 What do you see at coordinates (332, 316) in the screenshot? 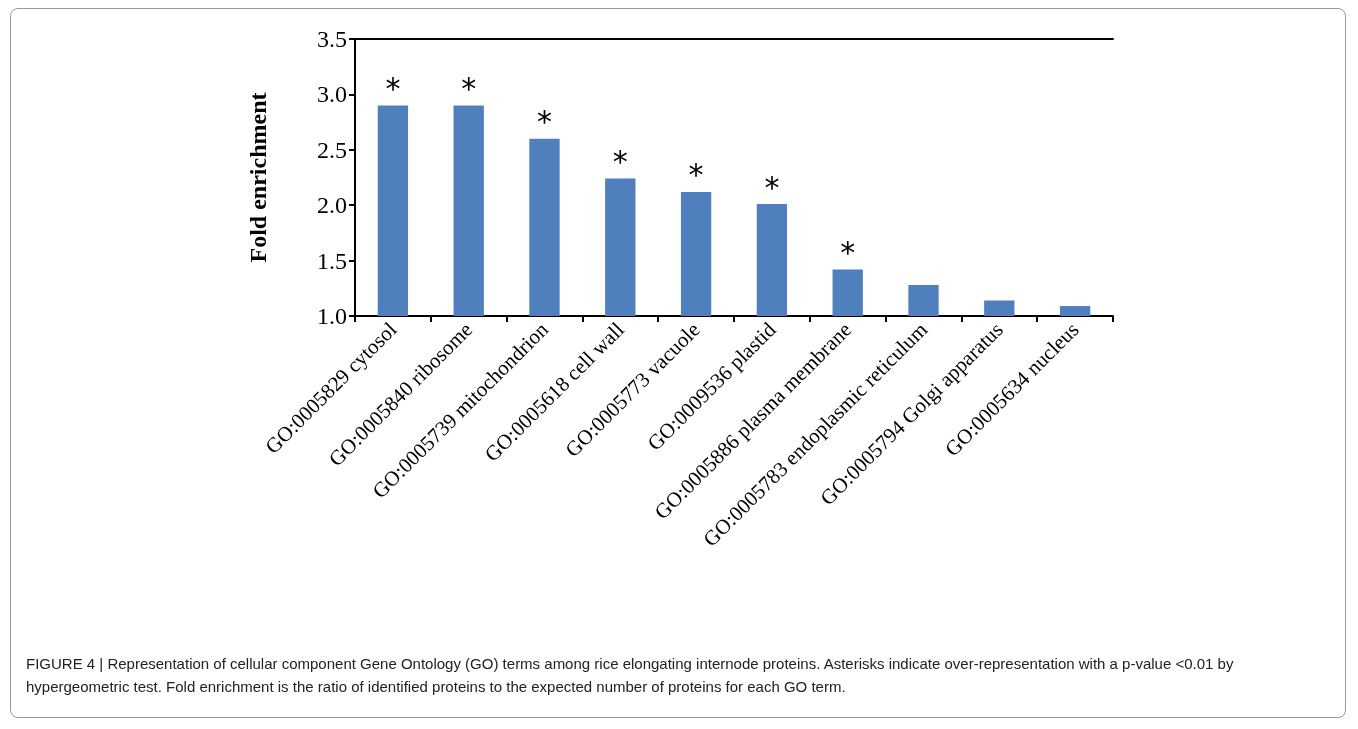
I see `y-tick-label: 1.0` at bounding box center [332, 316].